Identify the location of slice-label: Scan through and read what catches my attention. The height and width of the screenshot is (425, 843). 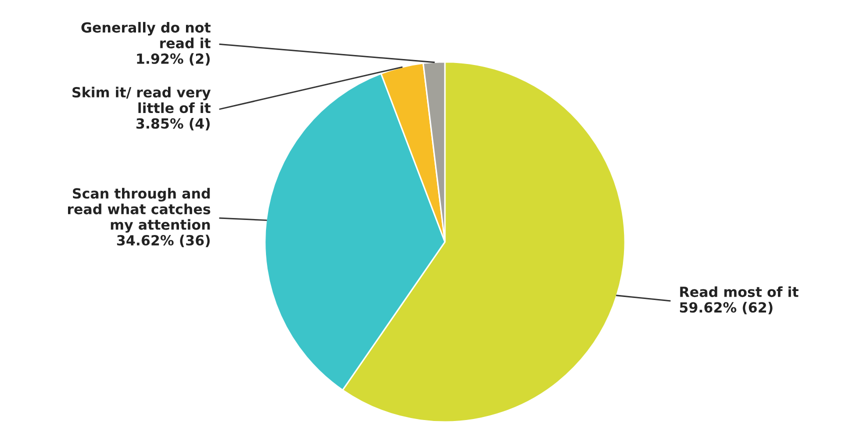
(139, 210).